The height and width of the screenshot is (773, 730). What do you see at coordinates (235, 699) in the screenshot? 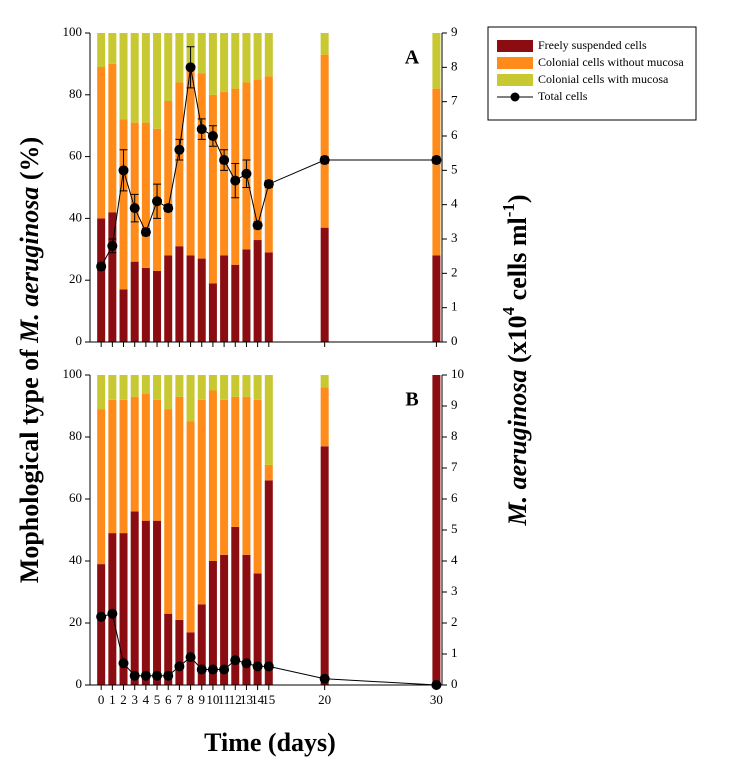
I see `x-tick-label: 12` at bounding box center [235, 699].